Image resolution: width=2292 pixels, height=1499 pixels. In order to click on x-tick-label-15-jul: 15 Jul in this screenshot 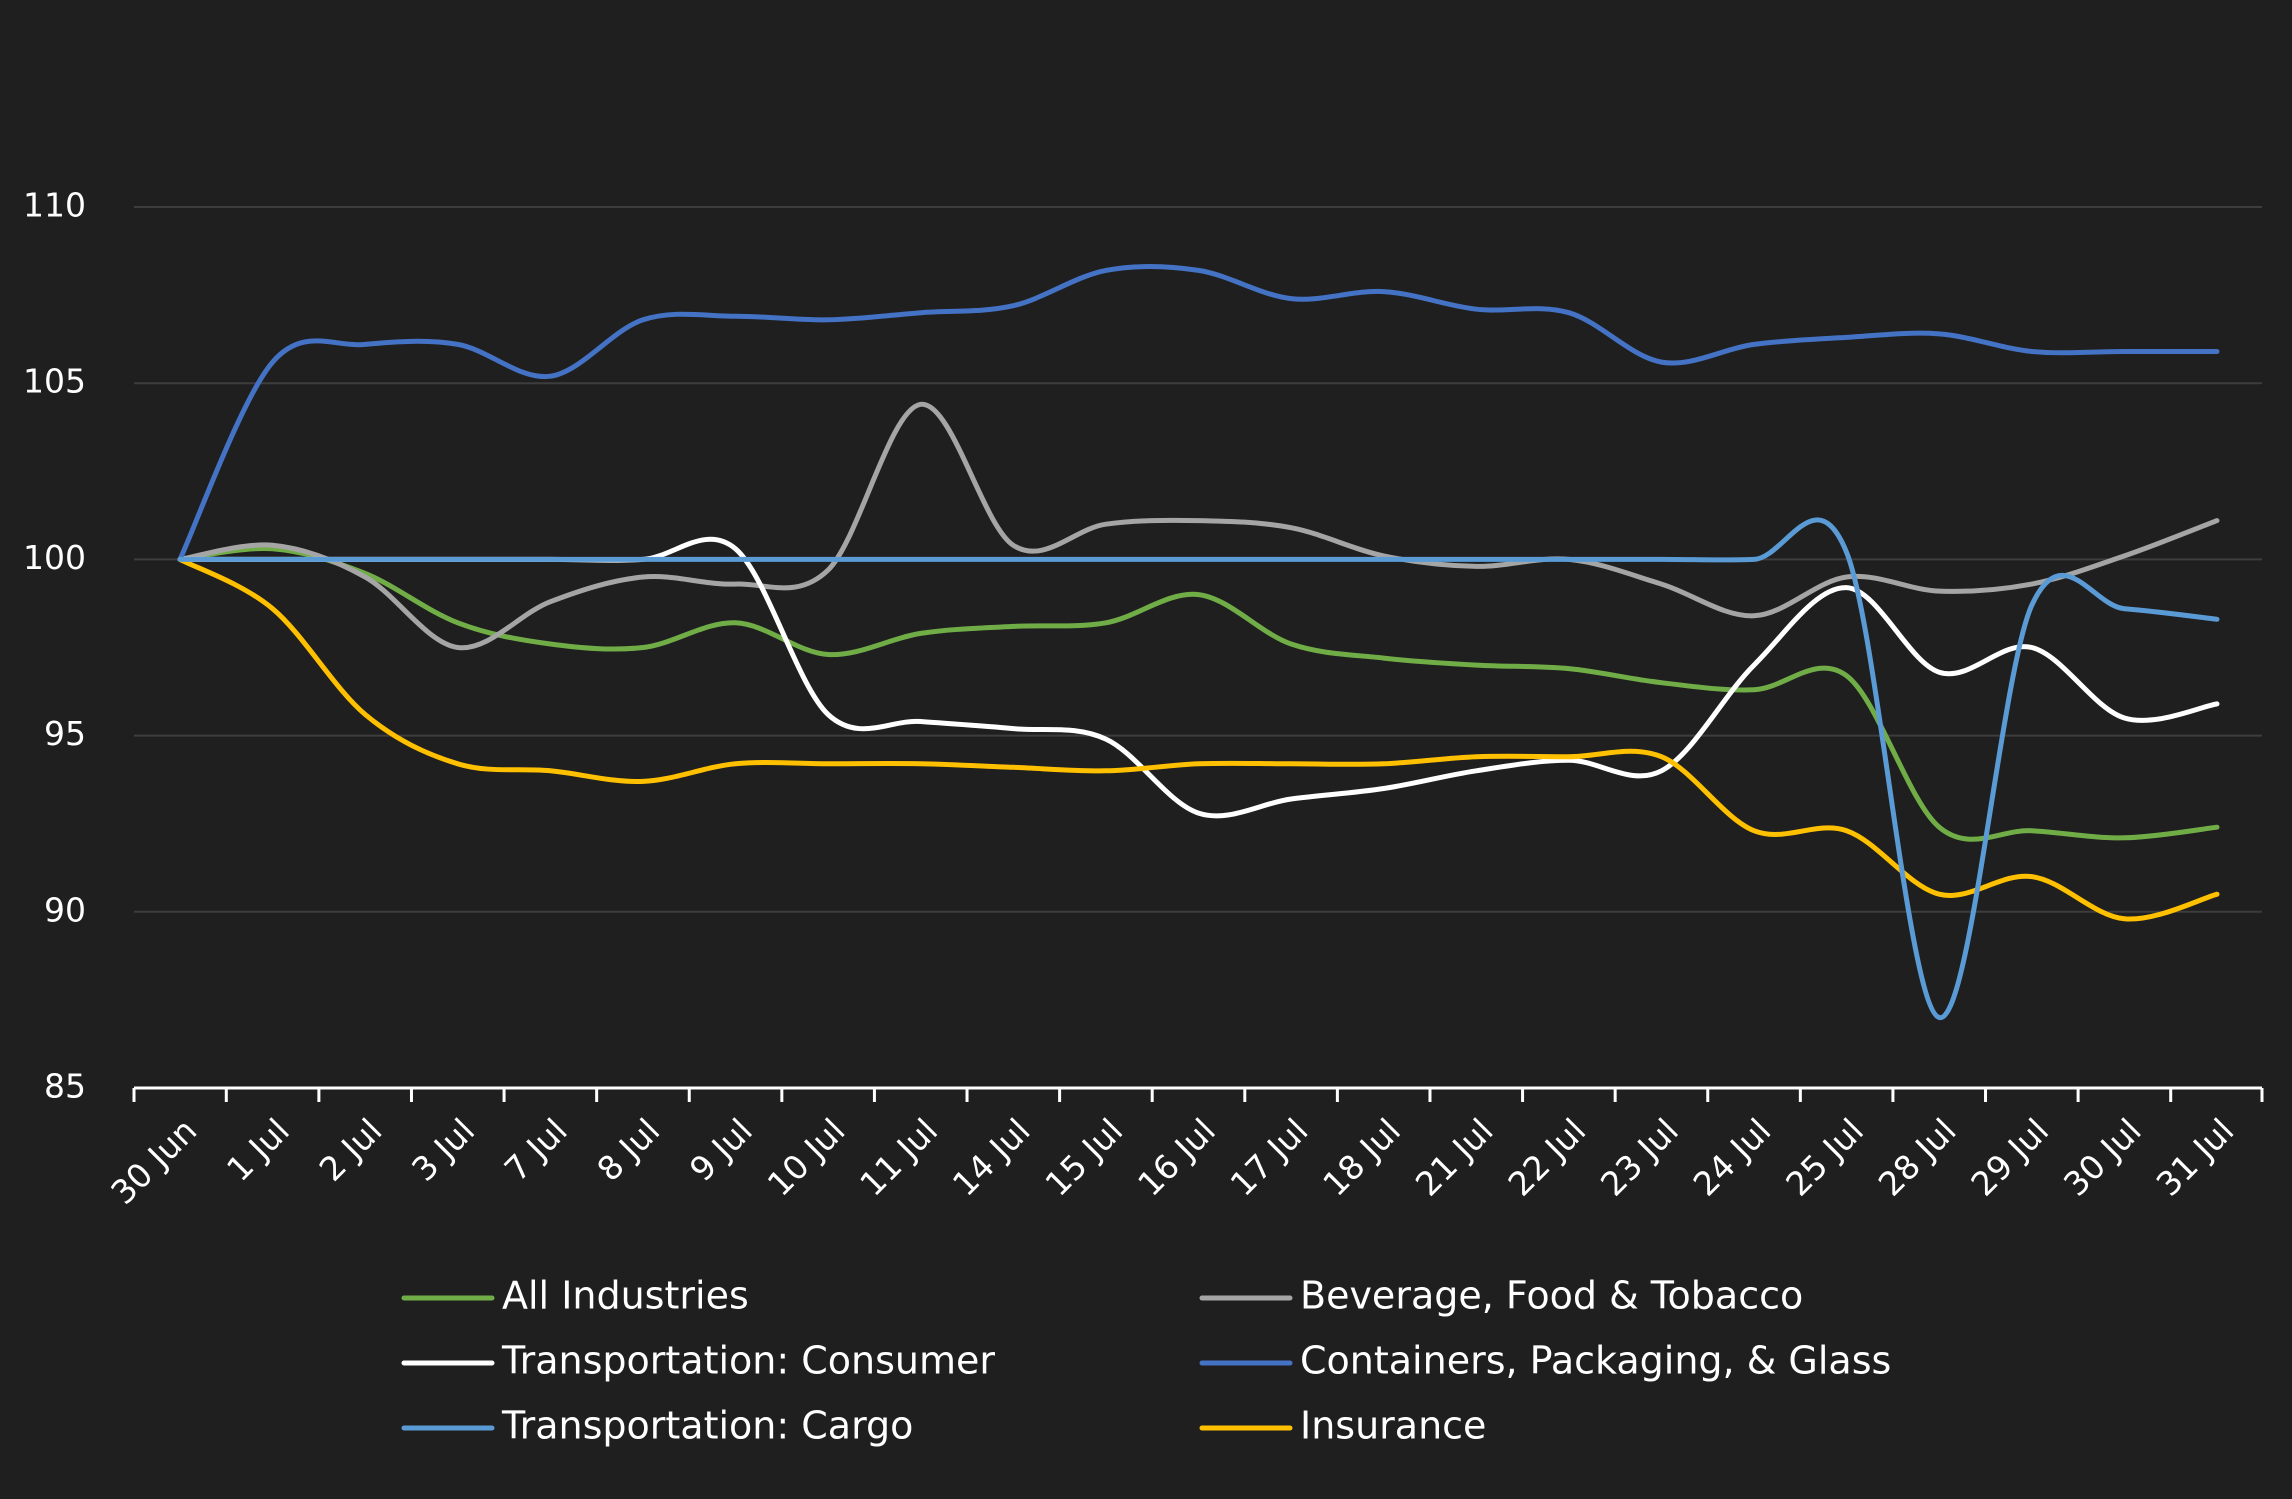, I will do `click(1083, 1157)`.